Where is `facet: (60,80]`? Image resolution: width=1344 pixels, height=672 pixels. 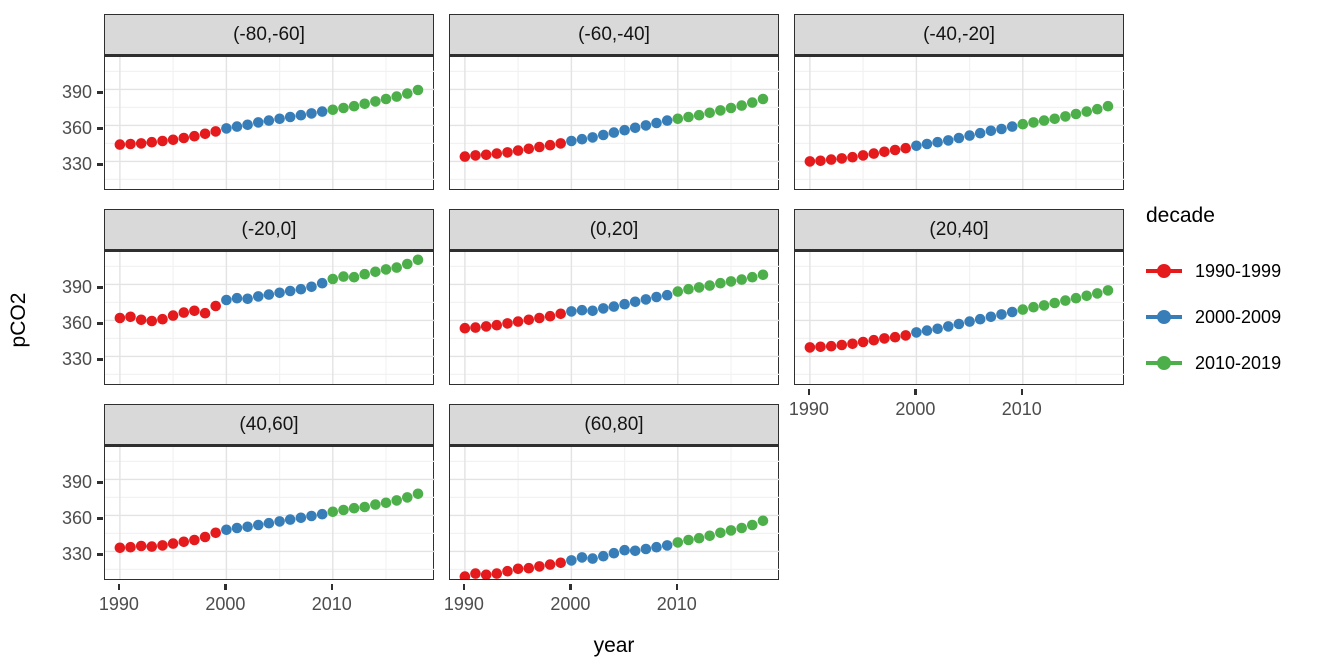 facet: (60,80] is located at coordinates (614, 492).